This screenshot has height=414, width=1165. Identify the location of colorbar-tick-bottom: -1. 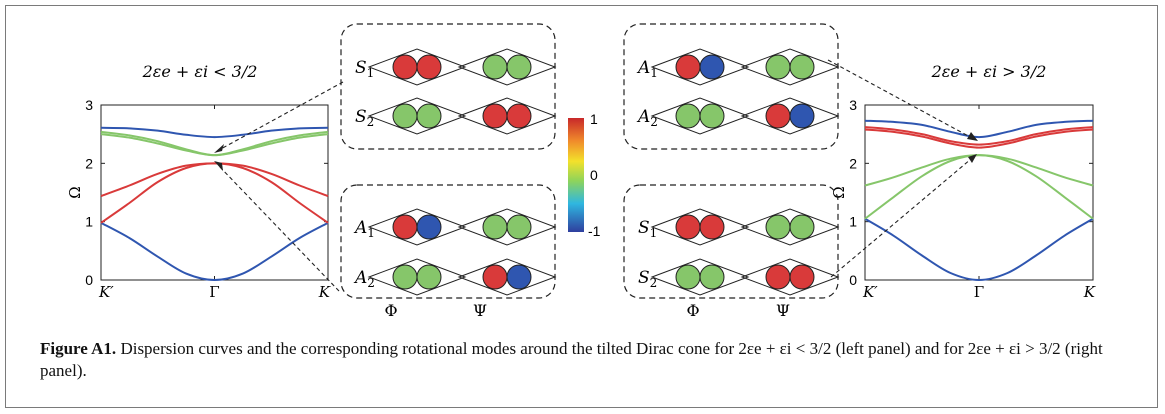
(594, 231).